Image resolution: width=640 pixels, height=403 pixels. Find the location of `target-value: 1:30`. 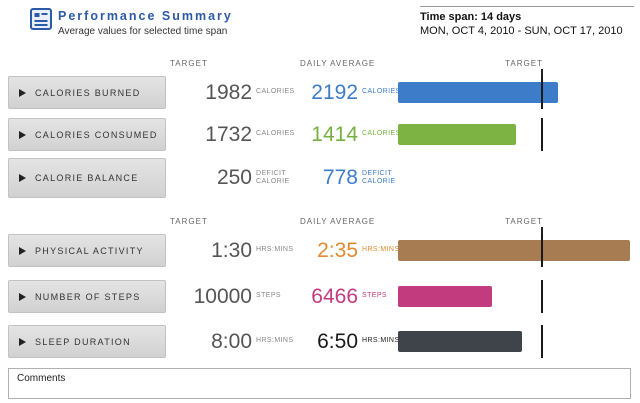

target-value: 1:30 is located at coordinates (231, 250).